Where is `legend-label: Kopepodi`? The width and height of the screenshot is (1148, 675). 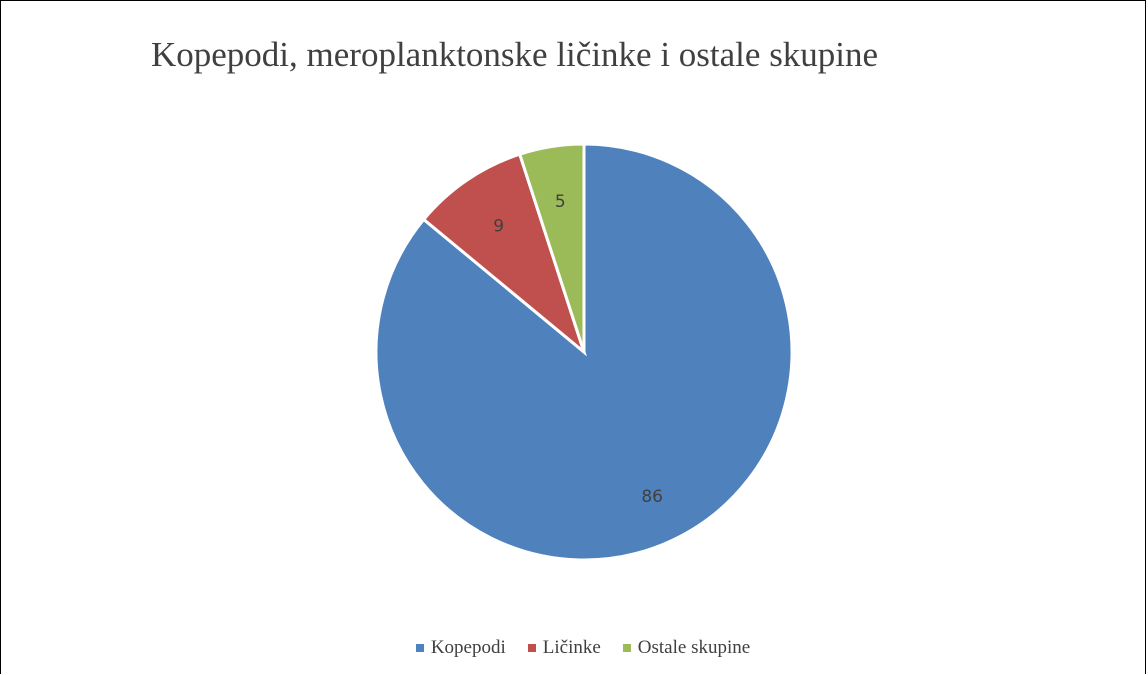 legend-label: Kopepodi is located at coordinates (468, 647).